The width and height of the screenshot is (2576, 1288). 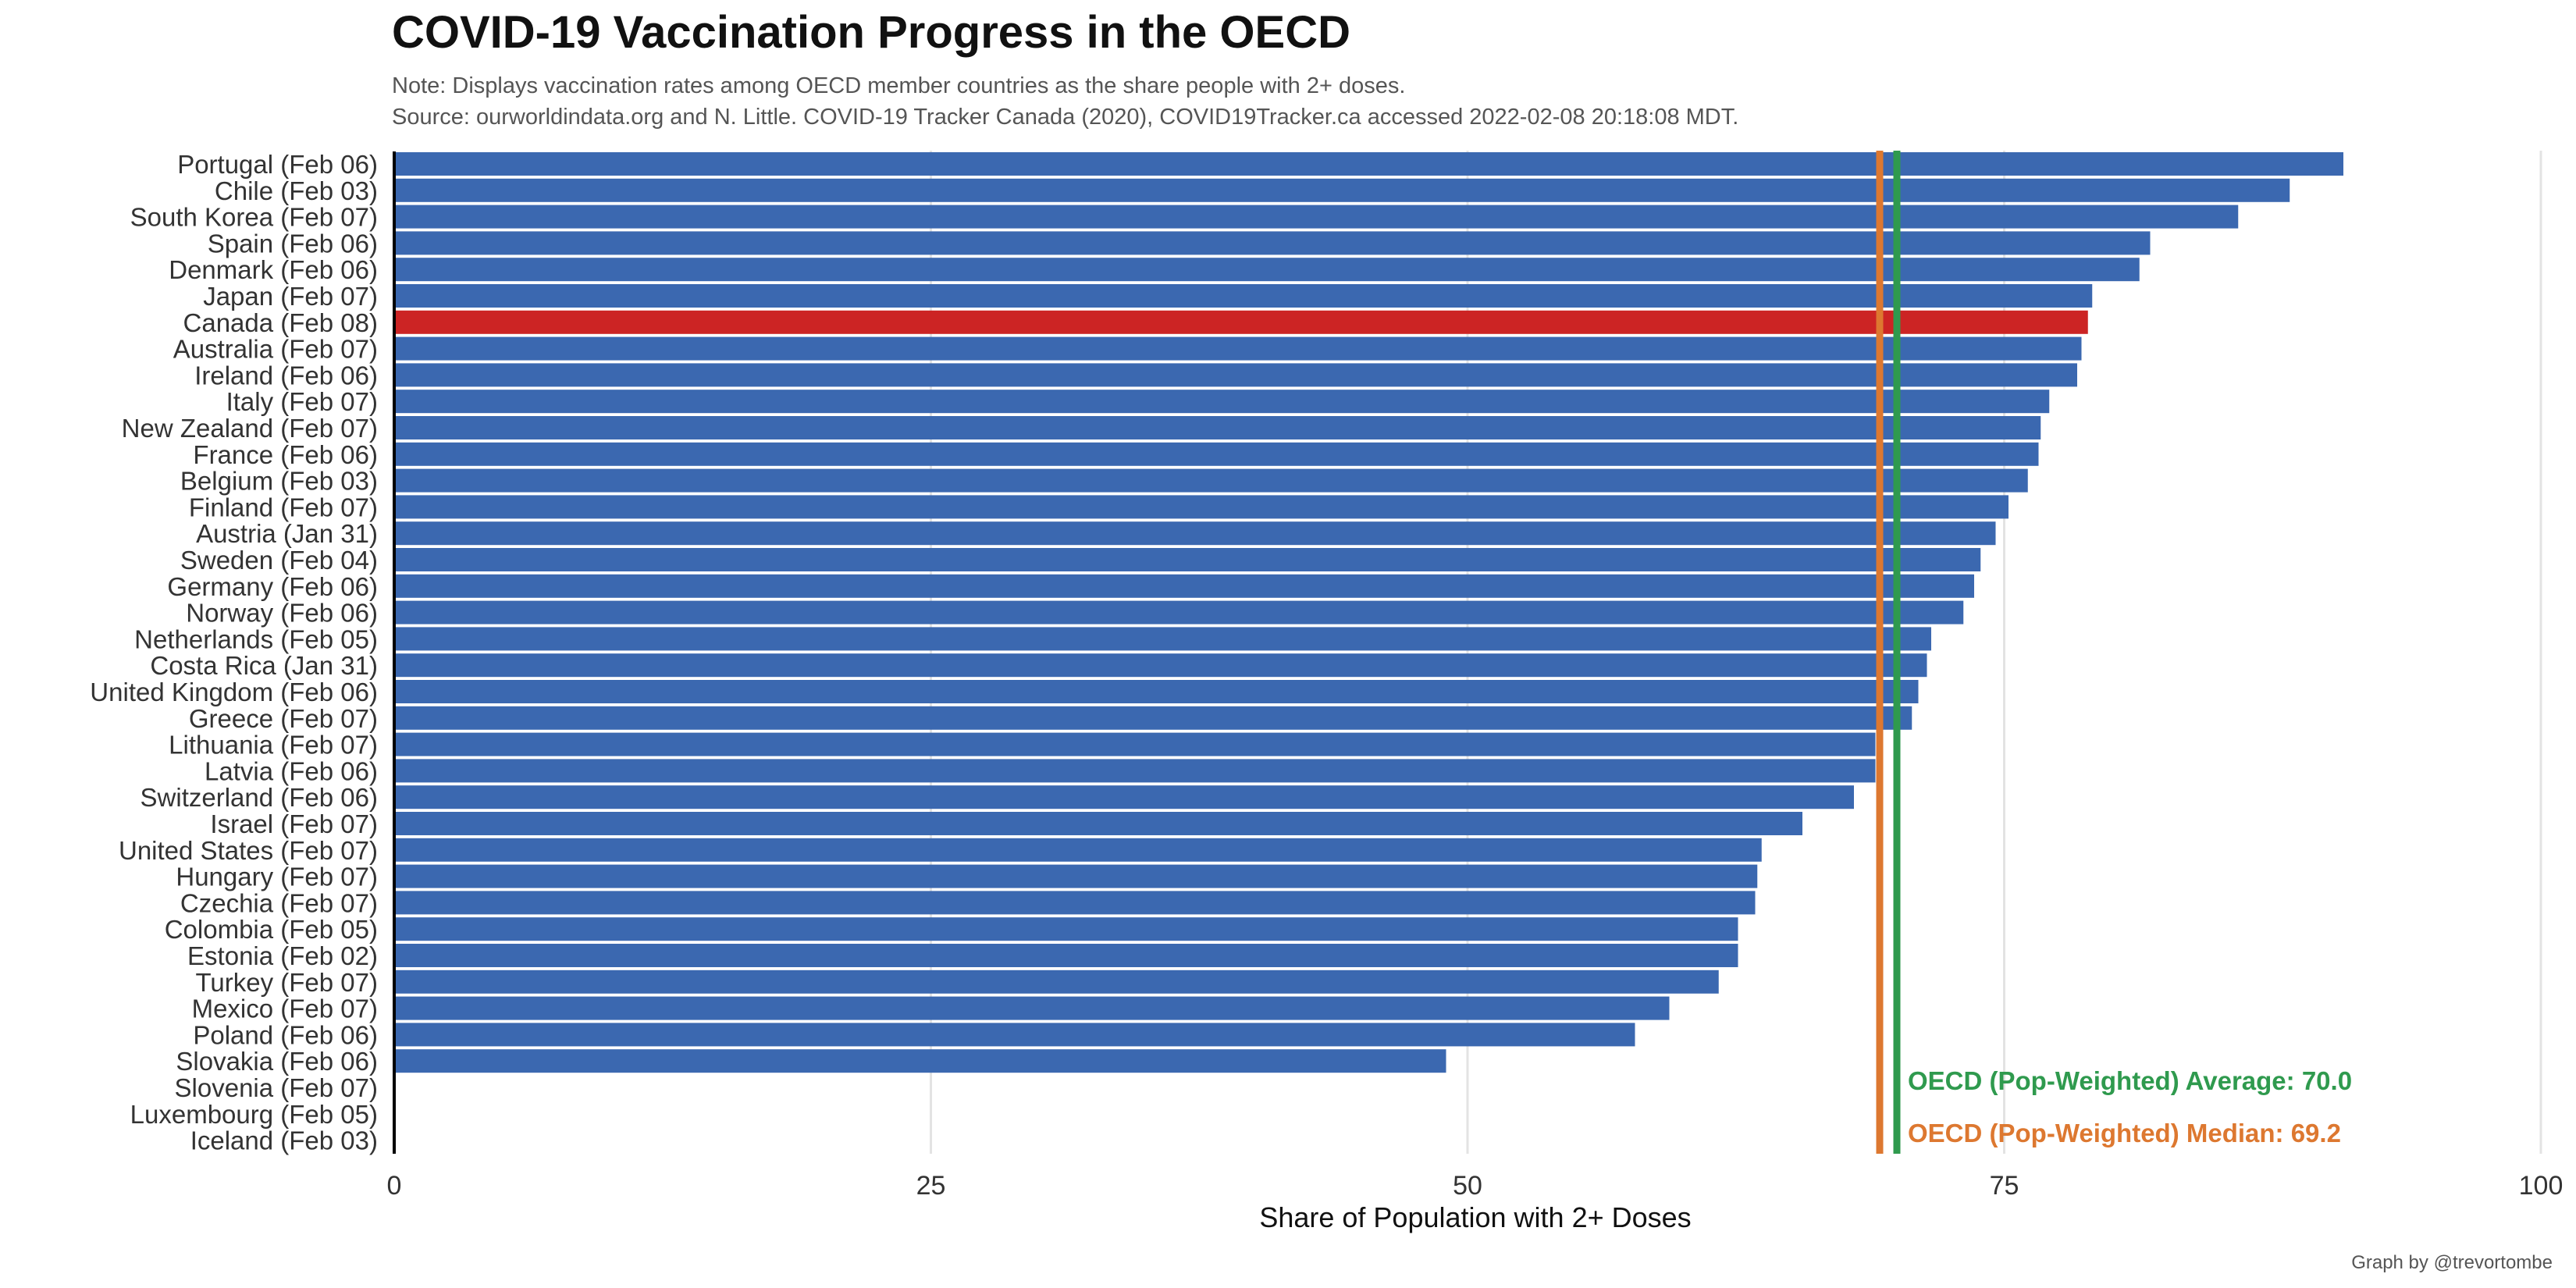 I want to click on x-axis-label: Share of Population with 2+ Doses, so click(x=1475, y=1217).